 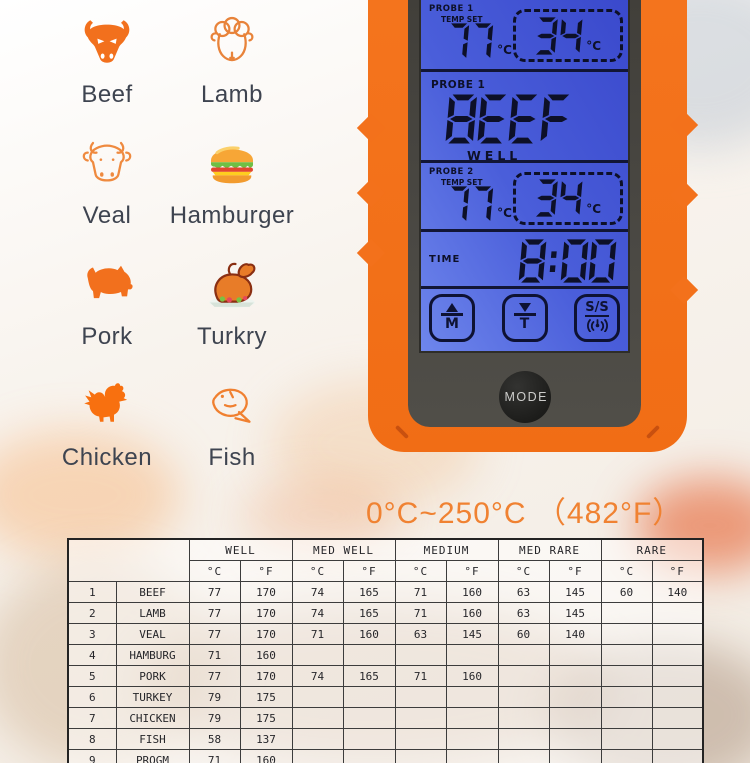 I want to click on probe1-current-temp: °C, so click(x=479, y=41).